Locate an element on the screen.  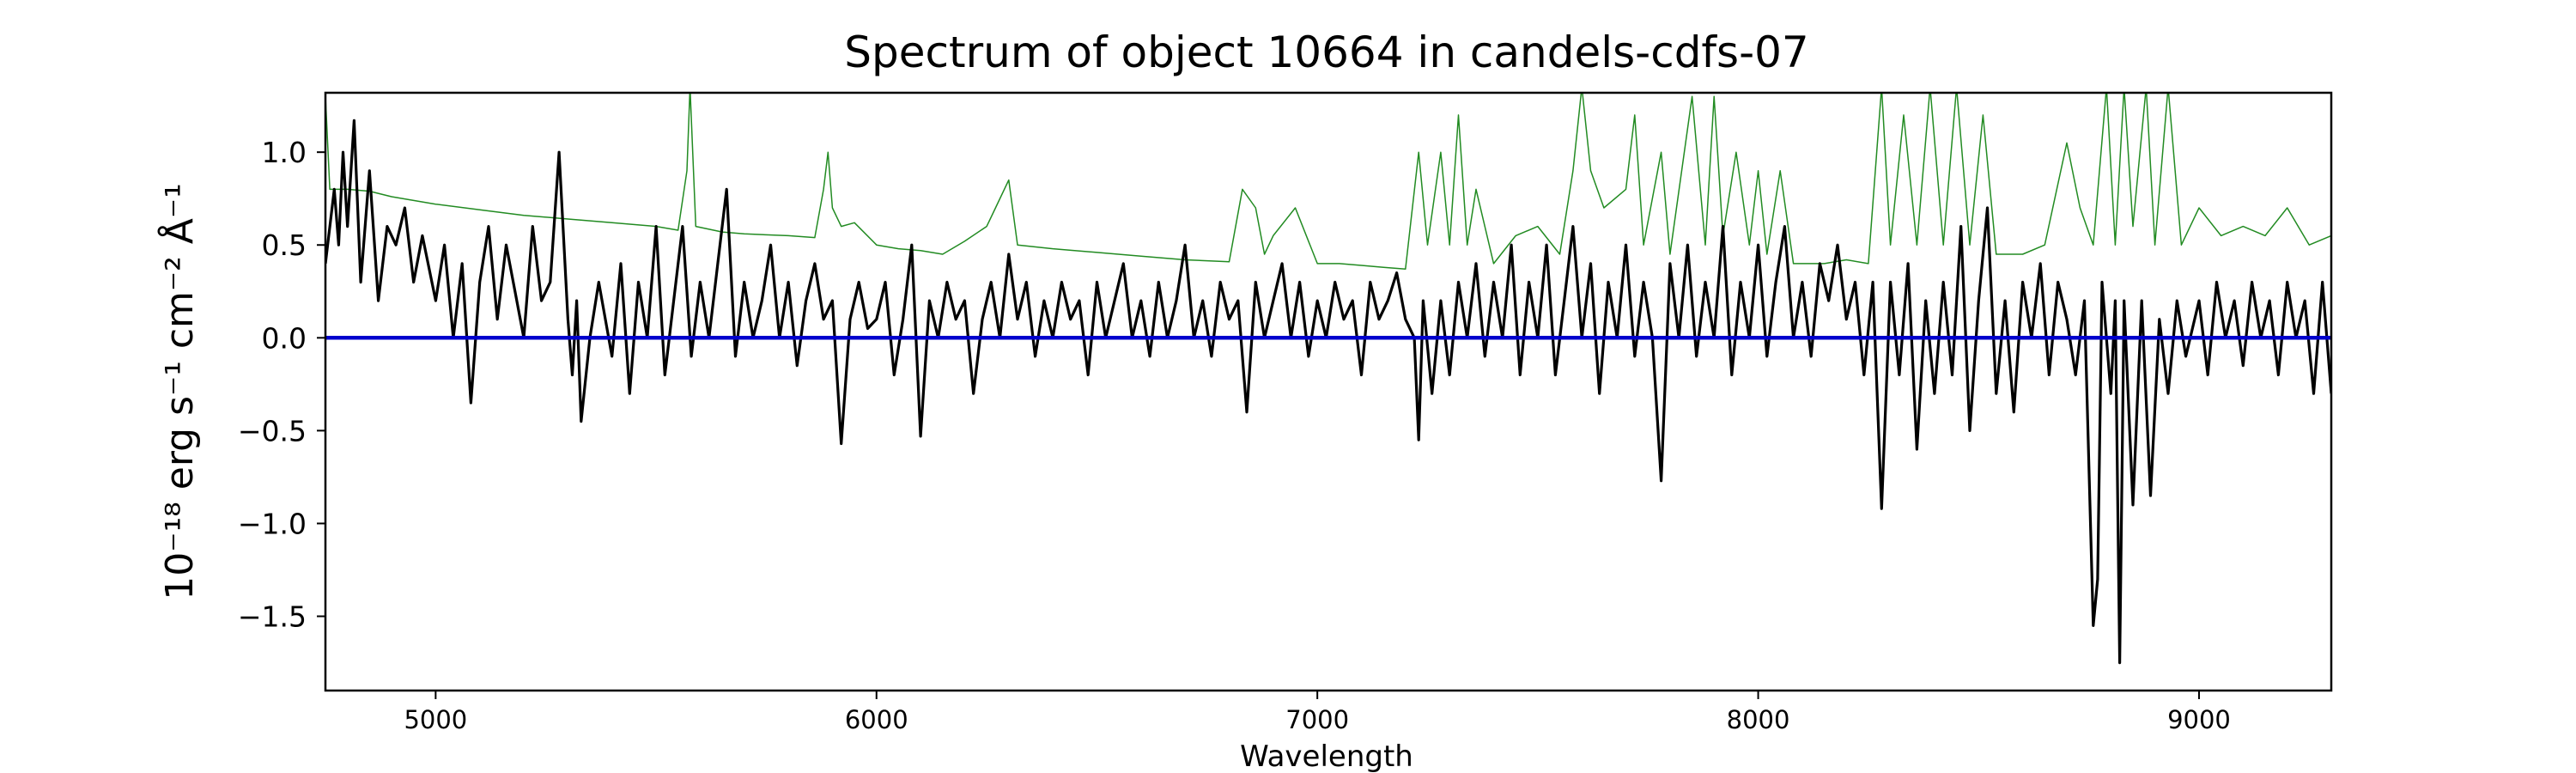
y-tick-label: 0.5 is located at coordinates (284, 245).